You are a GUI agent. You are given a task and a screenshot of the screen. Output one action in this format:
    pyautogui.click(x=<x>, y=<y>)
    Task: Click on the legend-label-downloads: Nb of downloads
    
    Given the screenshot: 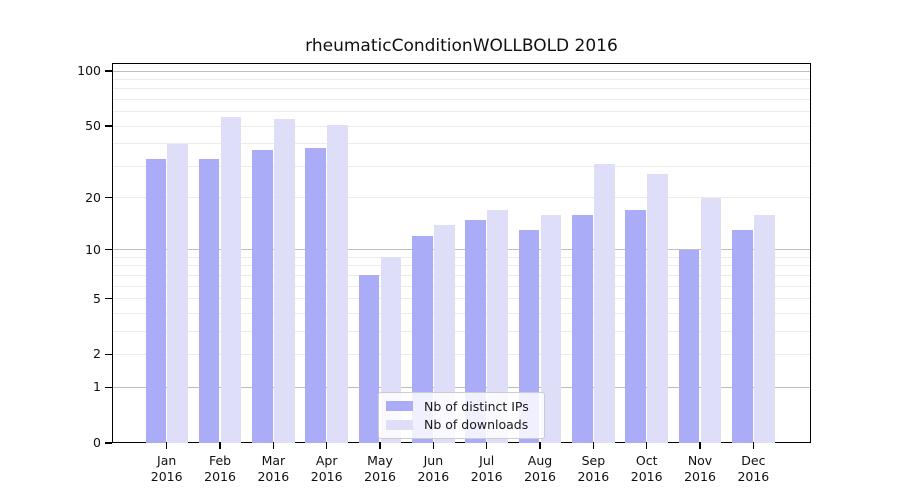 What is the action you would take?
    pyautogui.click(x=476, y=425)
    